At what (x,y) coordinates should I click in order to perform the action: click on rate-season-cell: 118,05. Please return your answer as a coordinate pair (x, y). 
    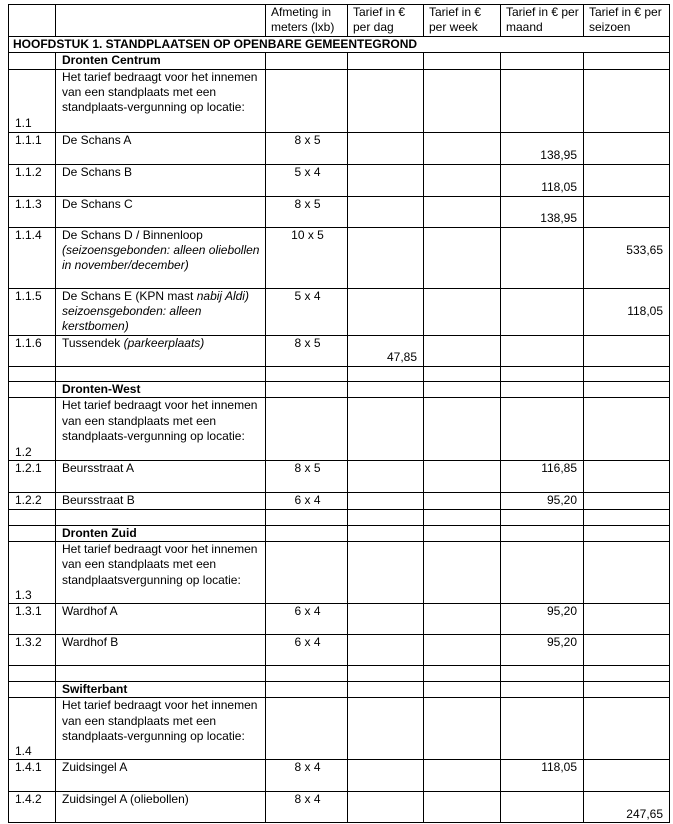
    Looking at the image, I should click on (626, 311).